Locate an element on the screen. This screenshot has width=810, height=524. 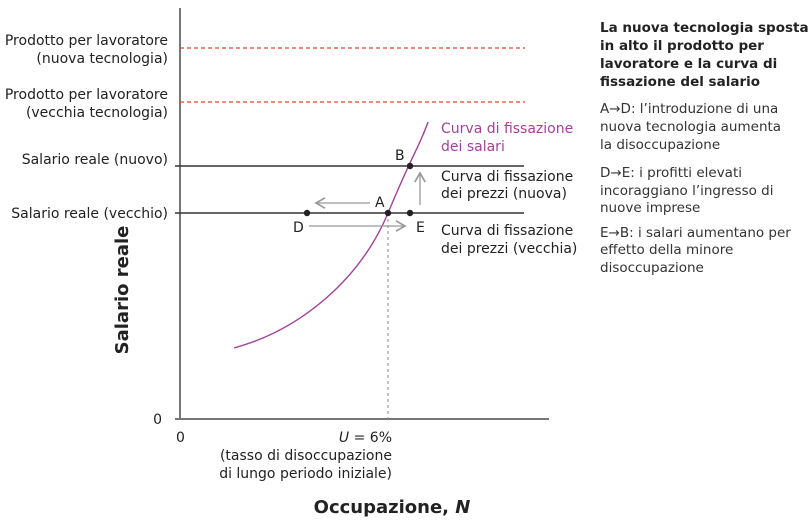
panel-title-4: fissazione del salario is located at coordinates (680, 82).